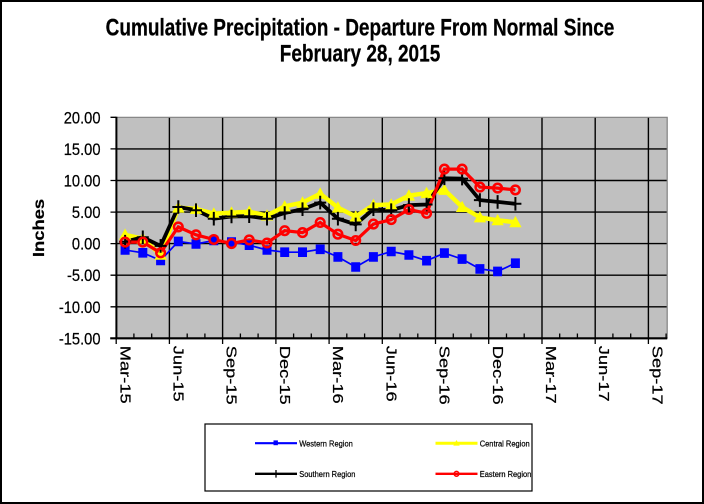 The width and height of the screenshot is (704, 504). Describe the element at coordinates (80, 308) in the screenshot. I see `svg-text: -10.00` at that location.